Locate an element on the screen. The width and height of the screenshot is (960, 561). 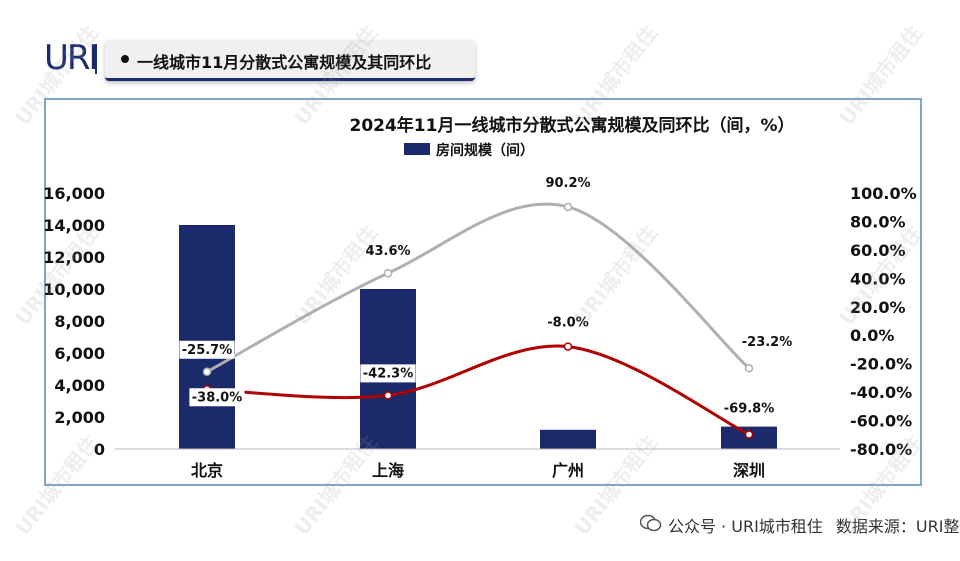
left-axis-tick-label: 6,000 is located at coordinates (79, 353).